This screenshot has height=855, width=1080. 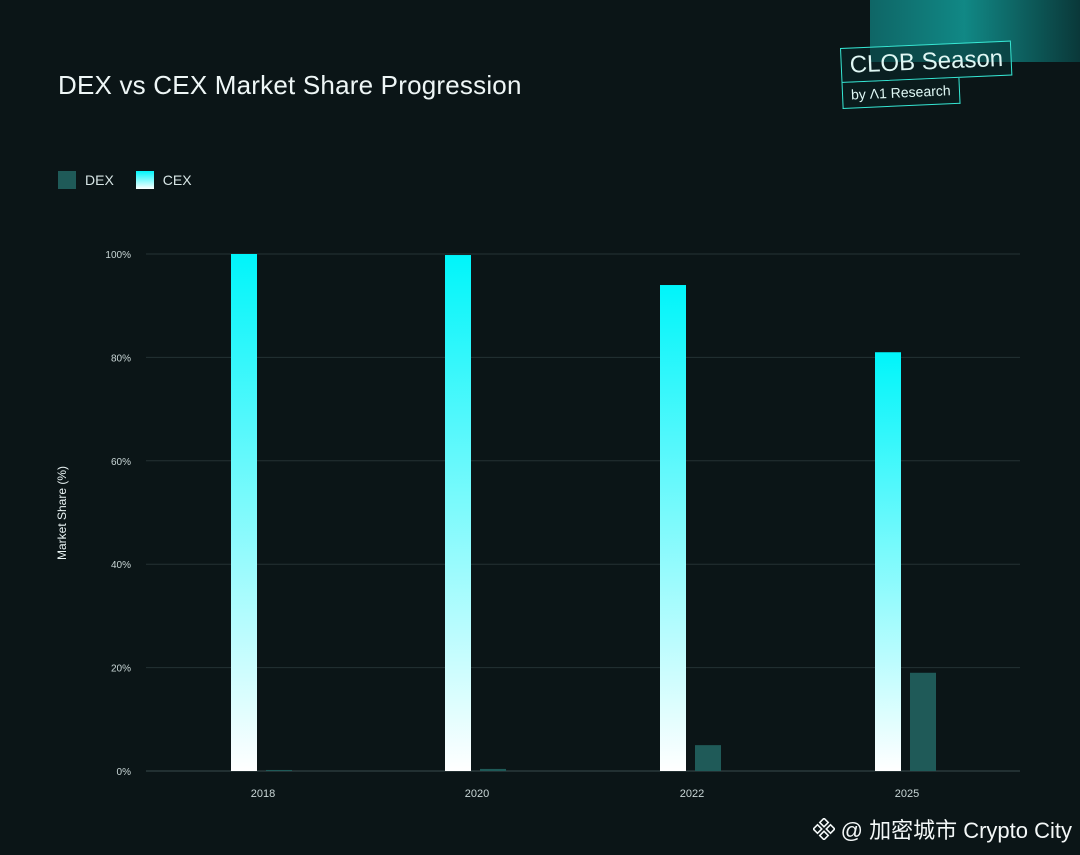 I want to click on y-tick-label: 80%, so click(x=121, y=358).